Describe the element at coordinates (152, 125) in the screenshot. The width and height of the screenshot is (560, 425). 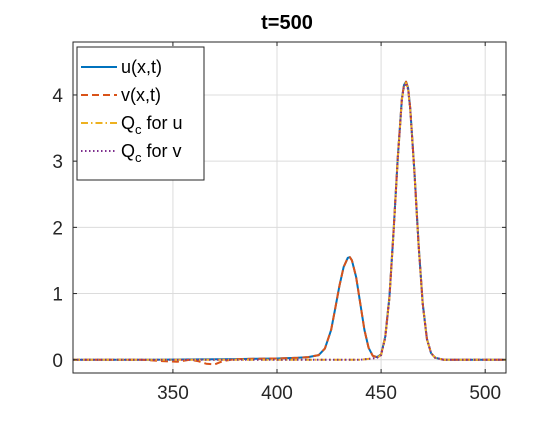
I see `legend-label: Qc for u` at that location.